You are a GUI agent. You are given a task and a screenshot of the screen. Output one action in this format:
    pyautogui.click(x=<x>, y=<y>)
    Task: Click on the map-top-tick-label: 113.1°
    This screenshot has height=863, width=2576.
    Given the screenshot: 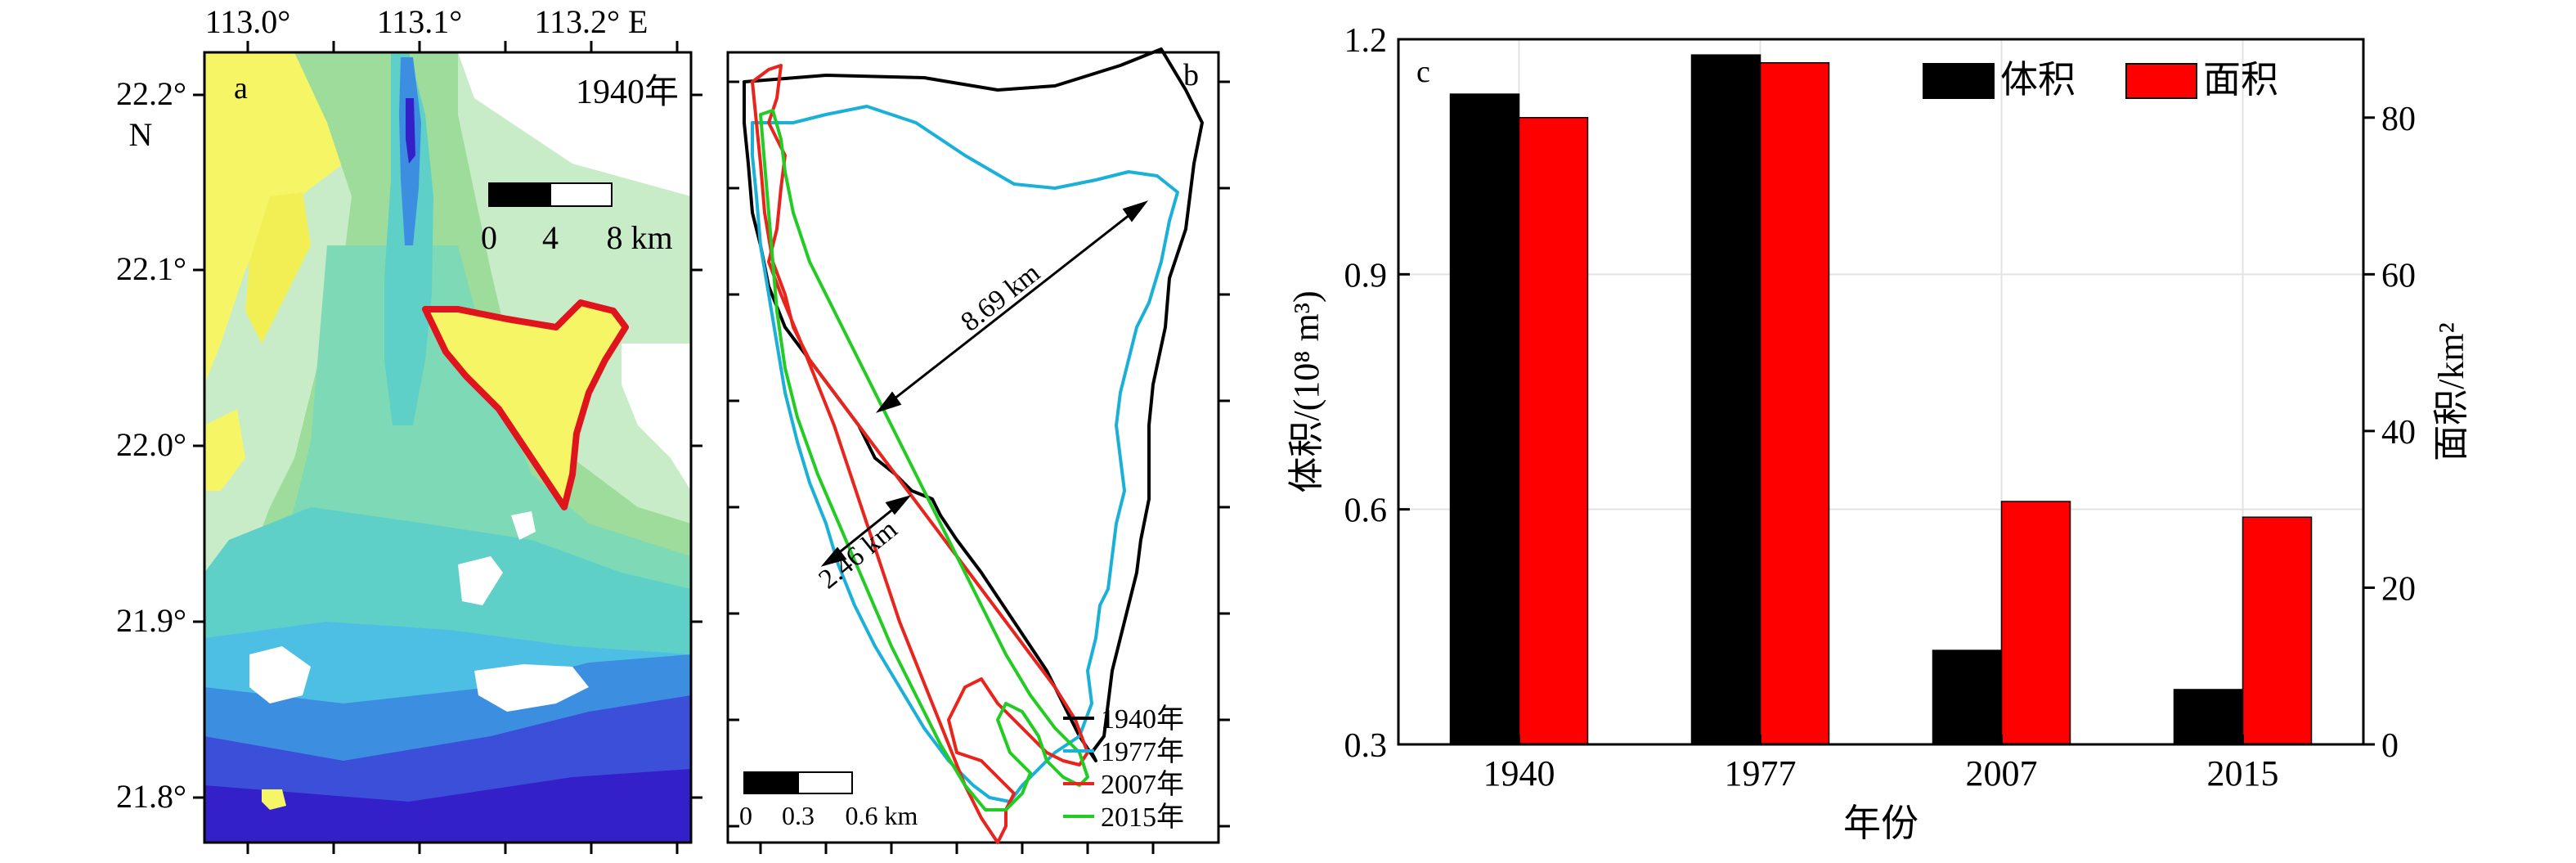 What is the action you would take?
    pyautogui.click(x=420, y=21)
    